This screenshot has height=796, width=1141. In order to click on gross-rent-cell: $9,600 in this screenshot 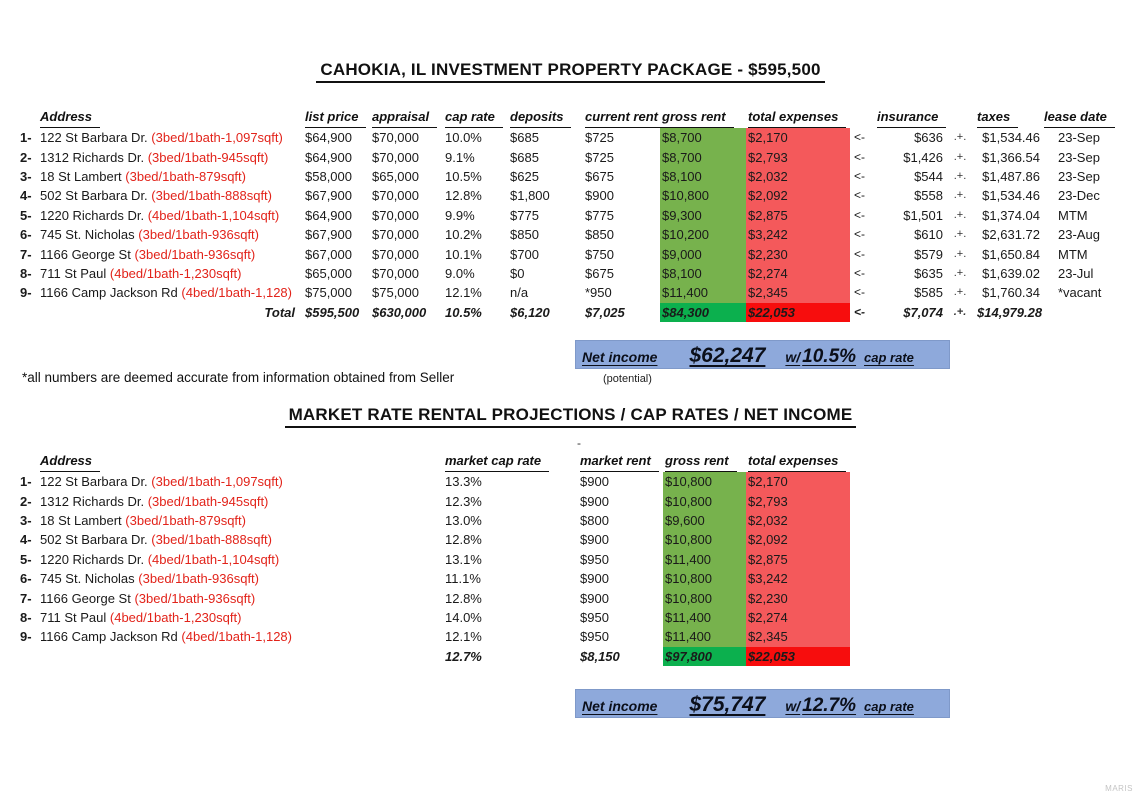, I will do `click(704, 520)`.